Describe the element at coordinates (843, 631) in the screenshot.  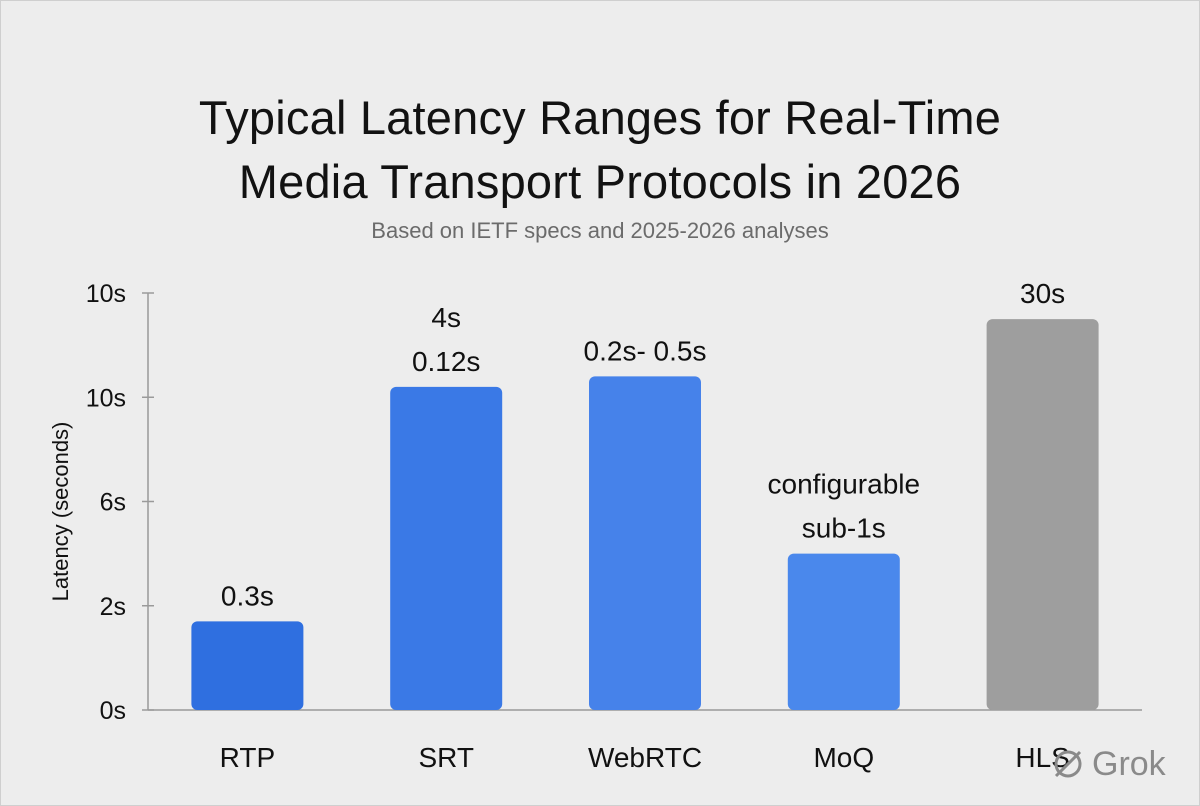
I see `bar-moq` at that location.